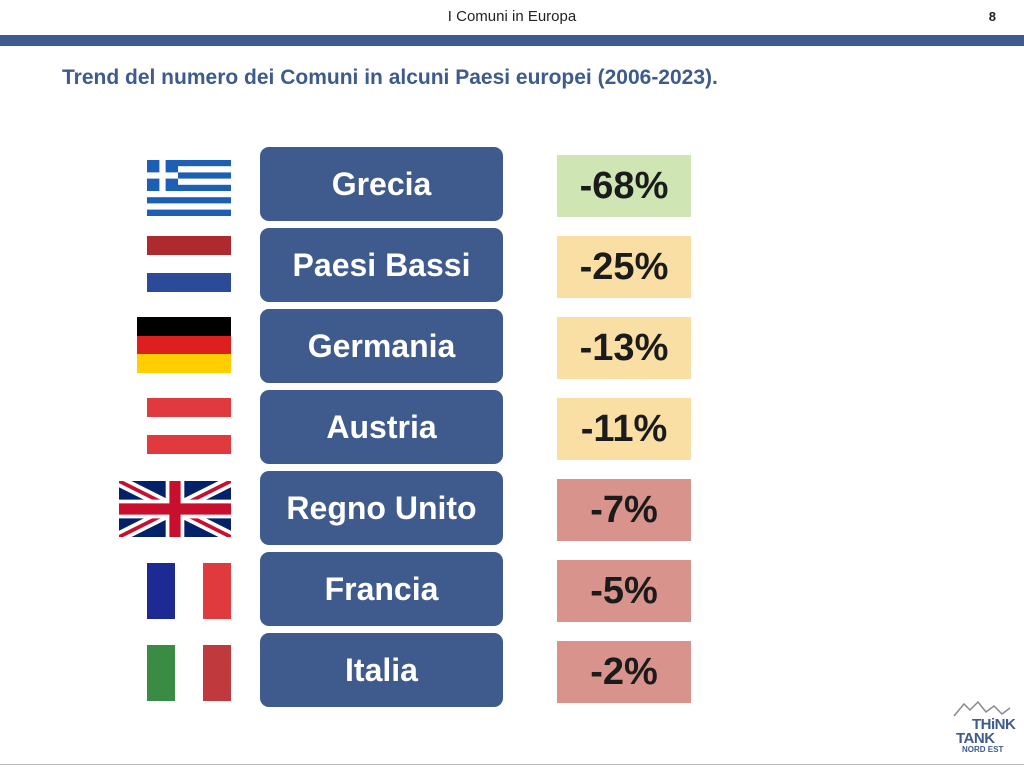 This screenshot has height=768, width=1024. Describe the element at coordinates (624, 267) in the screenshot. I see `change-value: -25%` at that location.